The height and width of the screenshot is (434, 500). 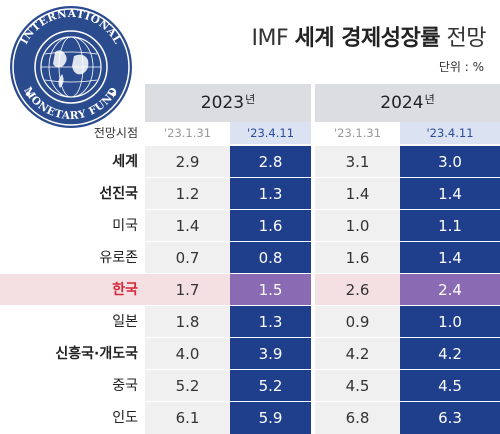 What do you see at coordinates (450, 290) in the screenshot?
I see `table-cell: 2.4` at bounding box center [450, 290].